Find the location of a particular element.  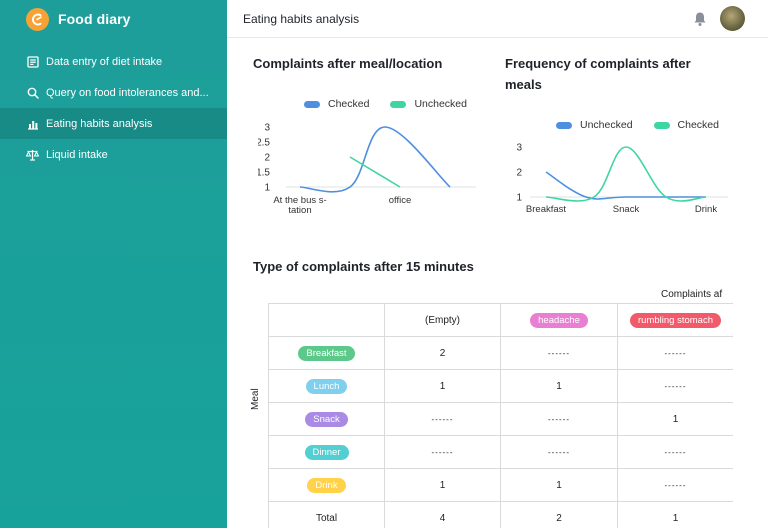

chart-title-right: Frequency of complaints after meals is located at coordinates (598, 74).